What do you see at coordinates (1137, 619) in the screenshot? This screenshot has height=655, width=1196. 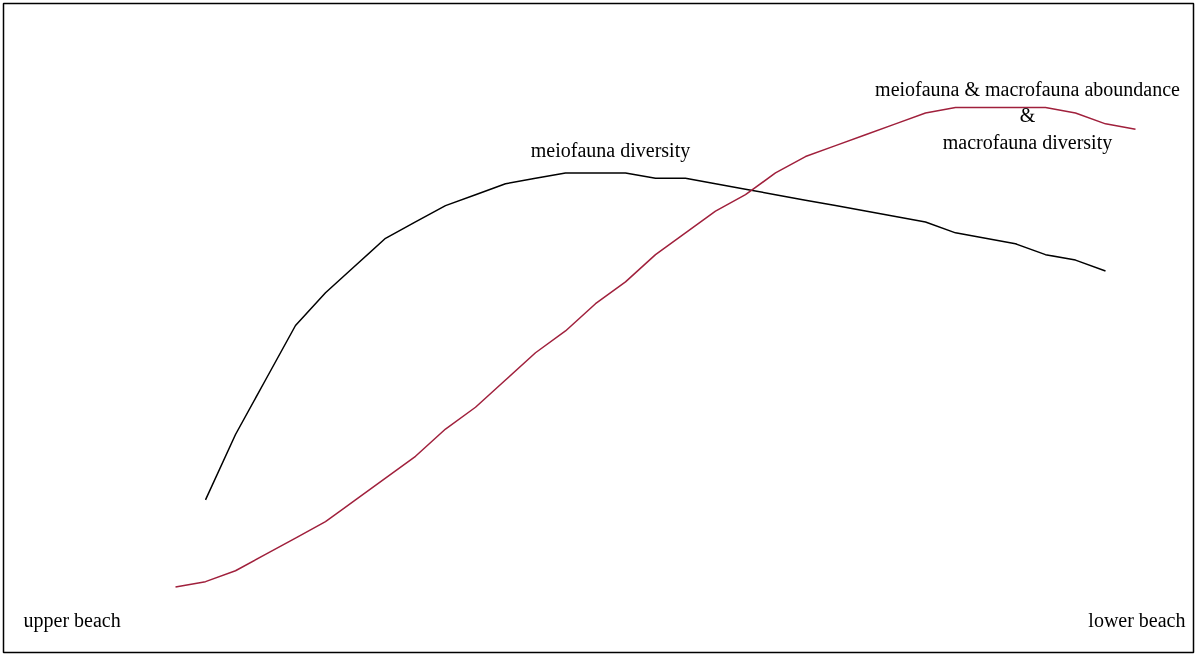 I see `annotation: lower beach` at bounding box center [1137, 619].